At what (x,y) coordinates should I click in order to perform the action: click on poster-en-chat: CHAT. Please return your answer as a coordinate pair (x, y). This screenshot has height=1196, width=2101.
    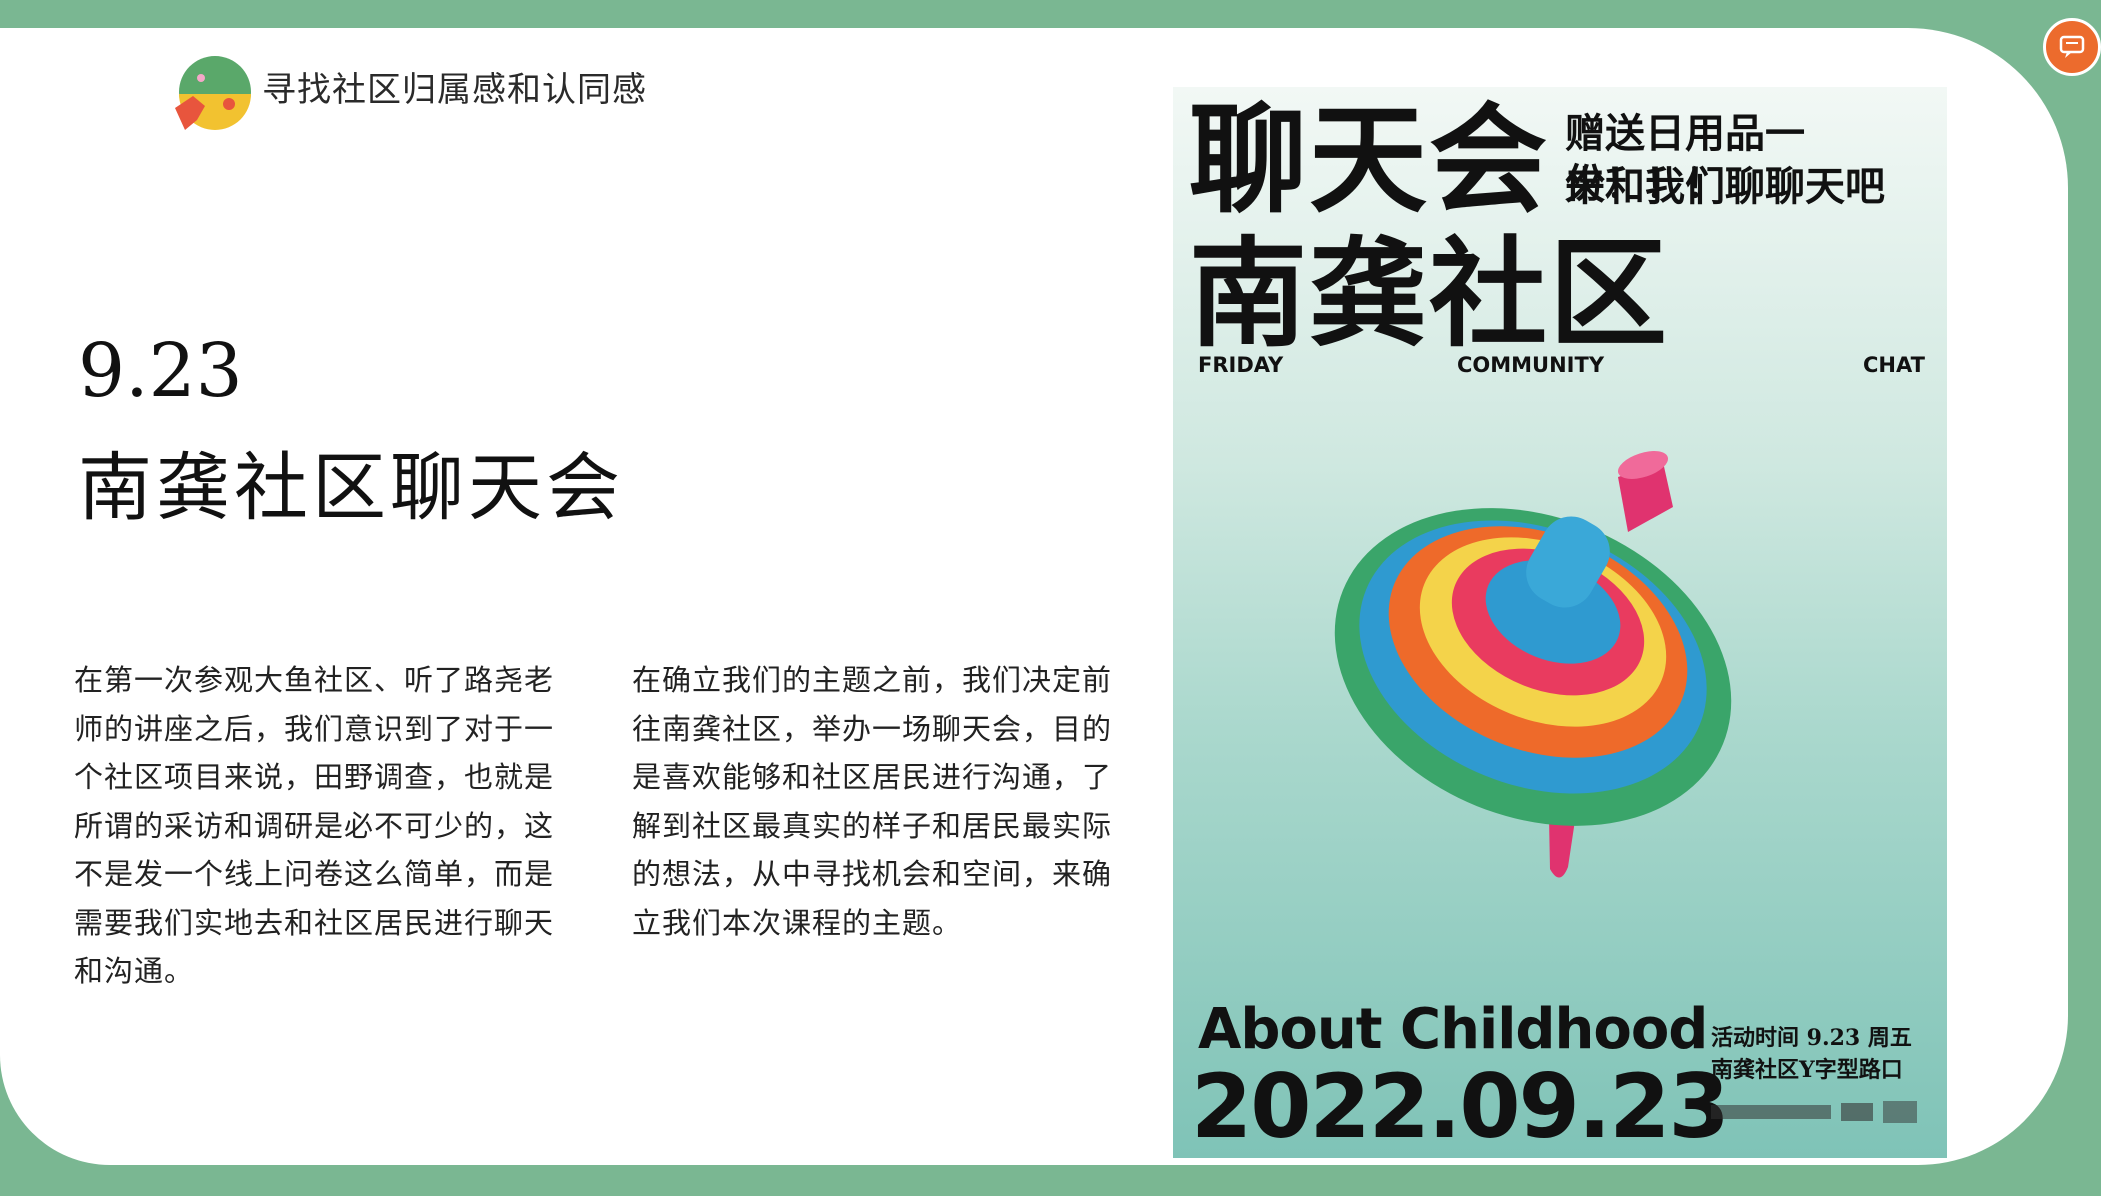
    Looking at the image, I should click on (1894, 365).